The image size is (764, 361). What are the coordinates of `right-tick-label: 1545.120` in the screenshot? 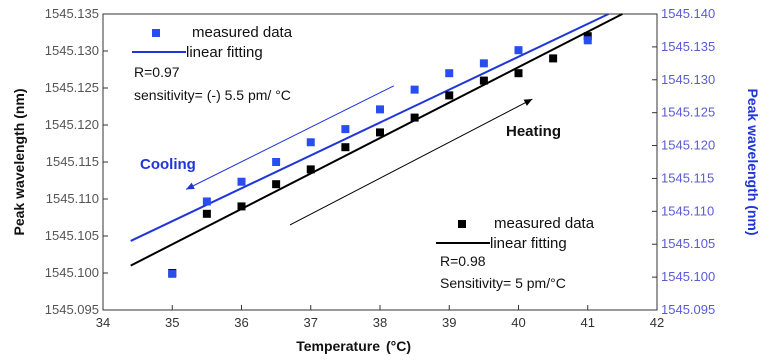 It's located at (688, 145).